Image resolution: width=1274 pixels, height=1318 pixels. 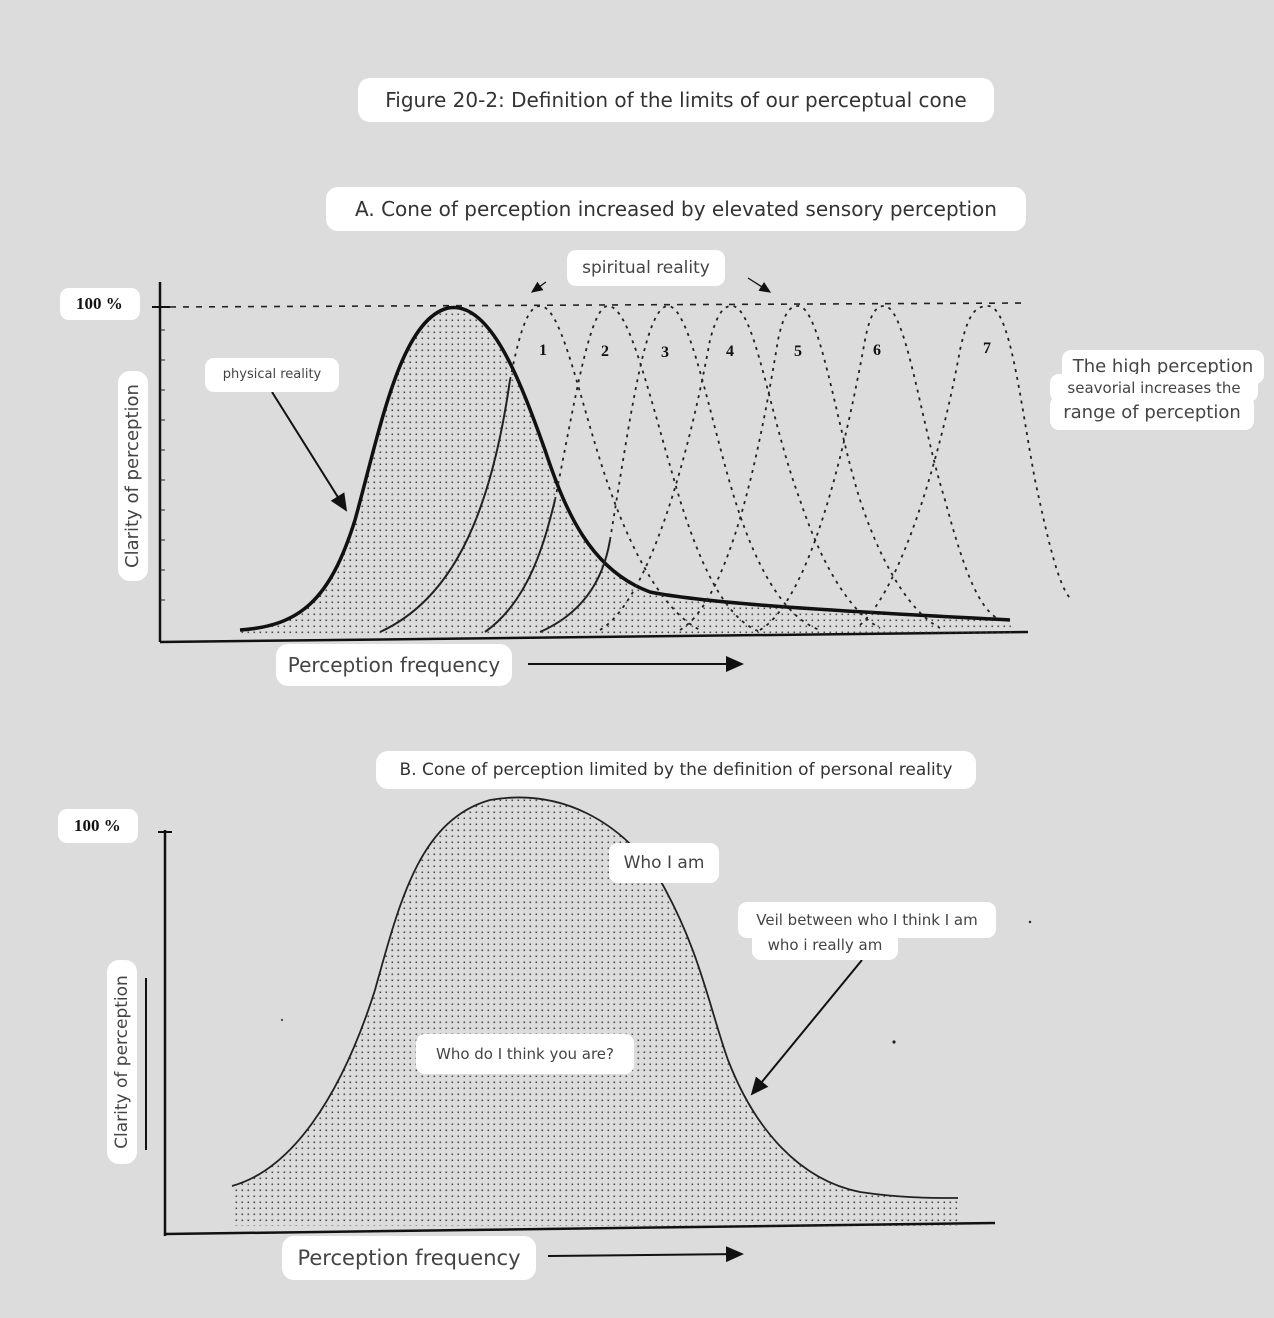 What do you see at coordinates (759, 285) in the screenshot?
I see `spiritual-arrow-right` at bounding box center [759, 285].